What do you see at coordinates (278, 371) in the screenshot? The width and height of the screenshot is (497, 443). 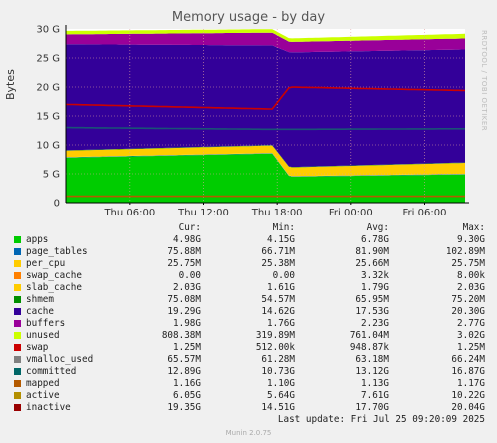 I see `legend-min: 10.73G` at bounding box center [278, 371].